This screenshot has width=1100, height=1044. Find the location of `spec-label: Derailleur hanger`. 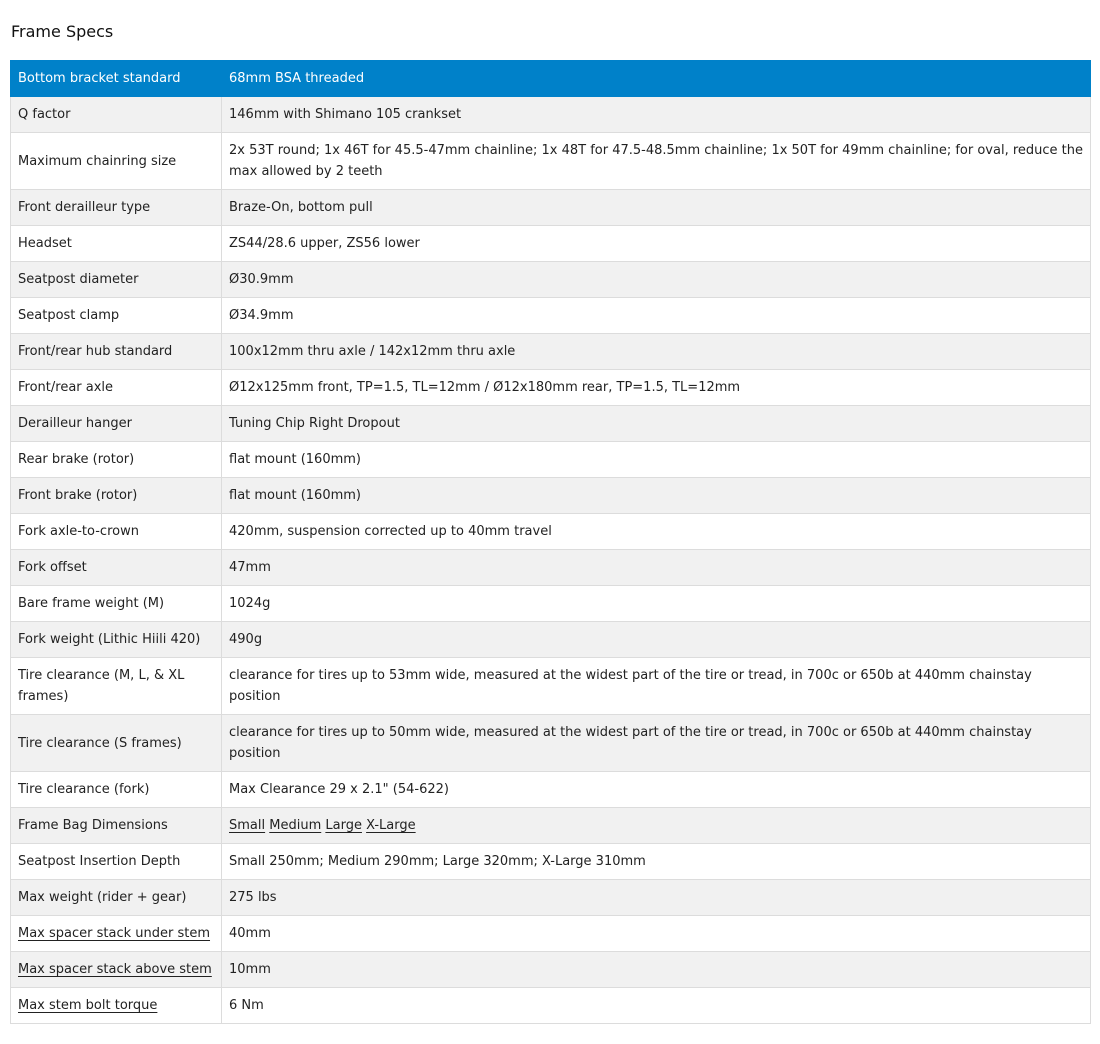

spec-label: Derailleur hanger is located at coordinates (116, 423).